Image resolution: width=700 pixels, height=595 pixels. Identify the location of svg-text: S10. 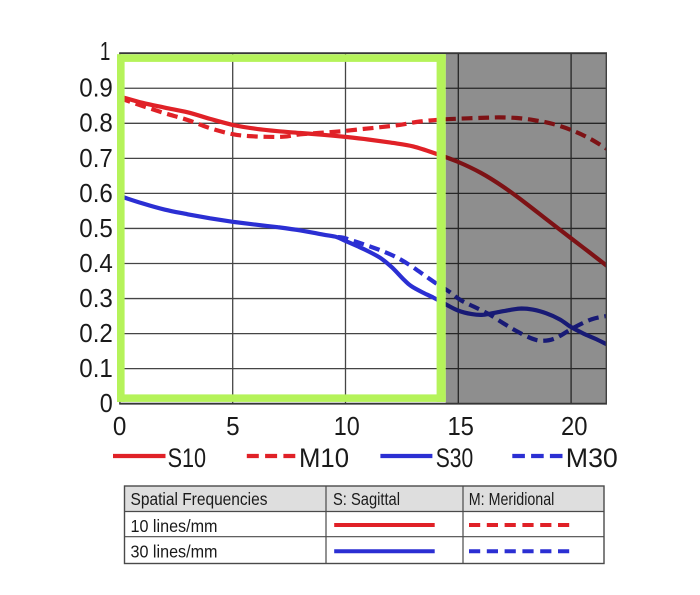
(187, 457).